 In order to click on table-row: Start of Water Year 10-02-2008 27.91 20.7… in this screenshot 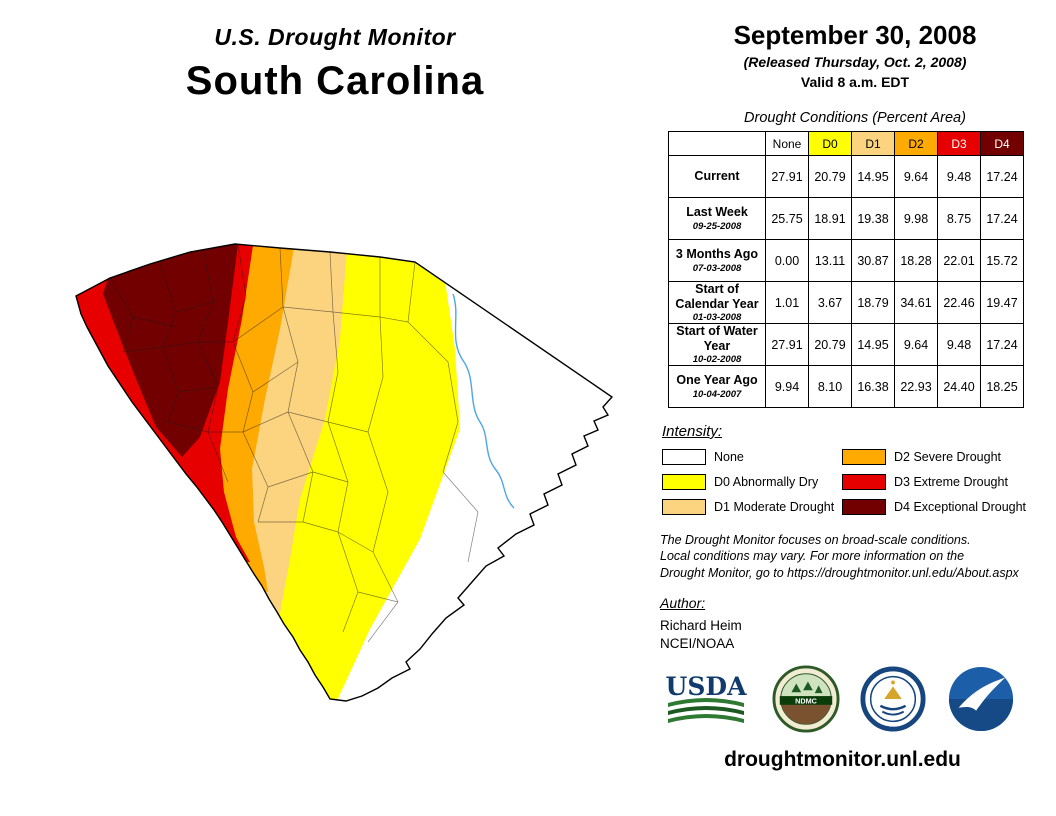, I will do `click(846, 344)`.